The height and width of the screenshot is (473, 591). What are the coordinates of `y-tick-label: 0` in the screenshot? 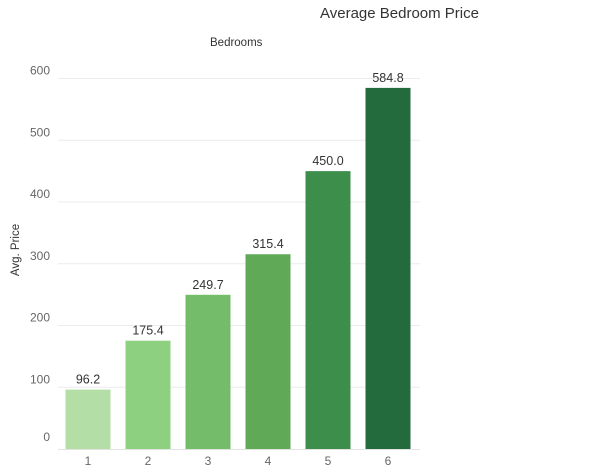 It's located at (46, 437).